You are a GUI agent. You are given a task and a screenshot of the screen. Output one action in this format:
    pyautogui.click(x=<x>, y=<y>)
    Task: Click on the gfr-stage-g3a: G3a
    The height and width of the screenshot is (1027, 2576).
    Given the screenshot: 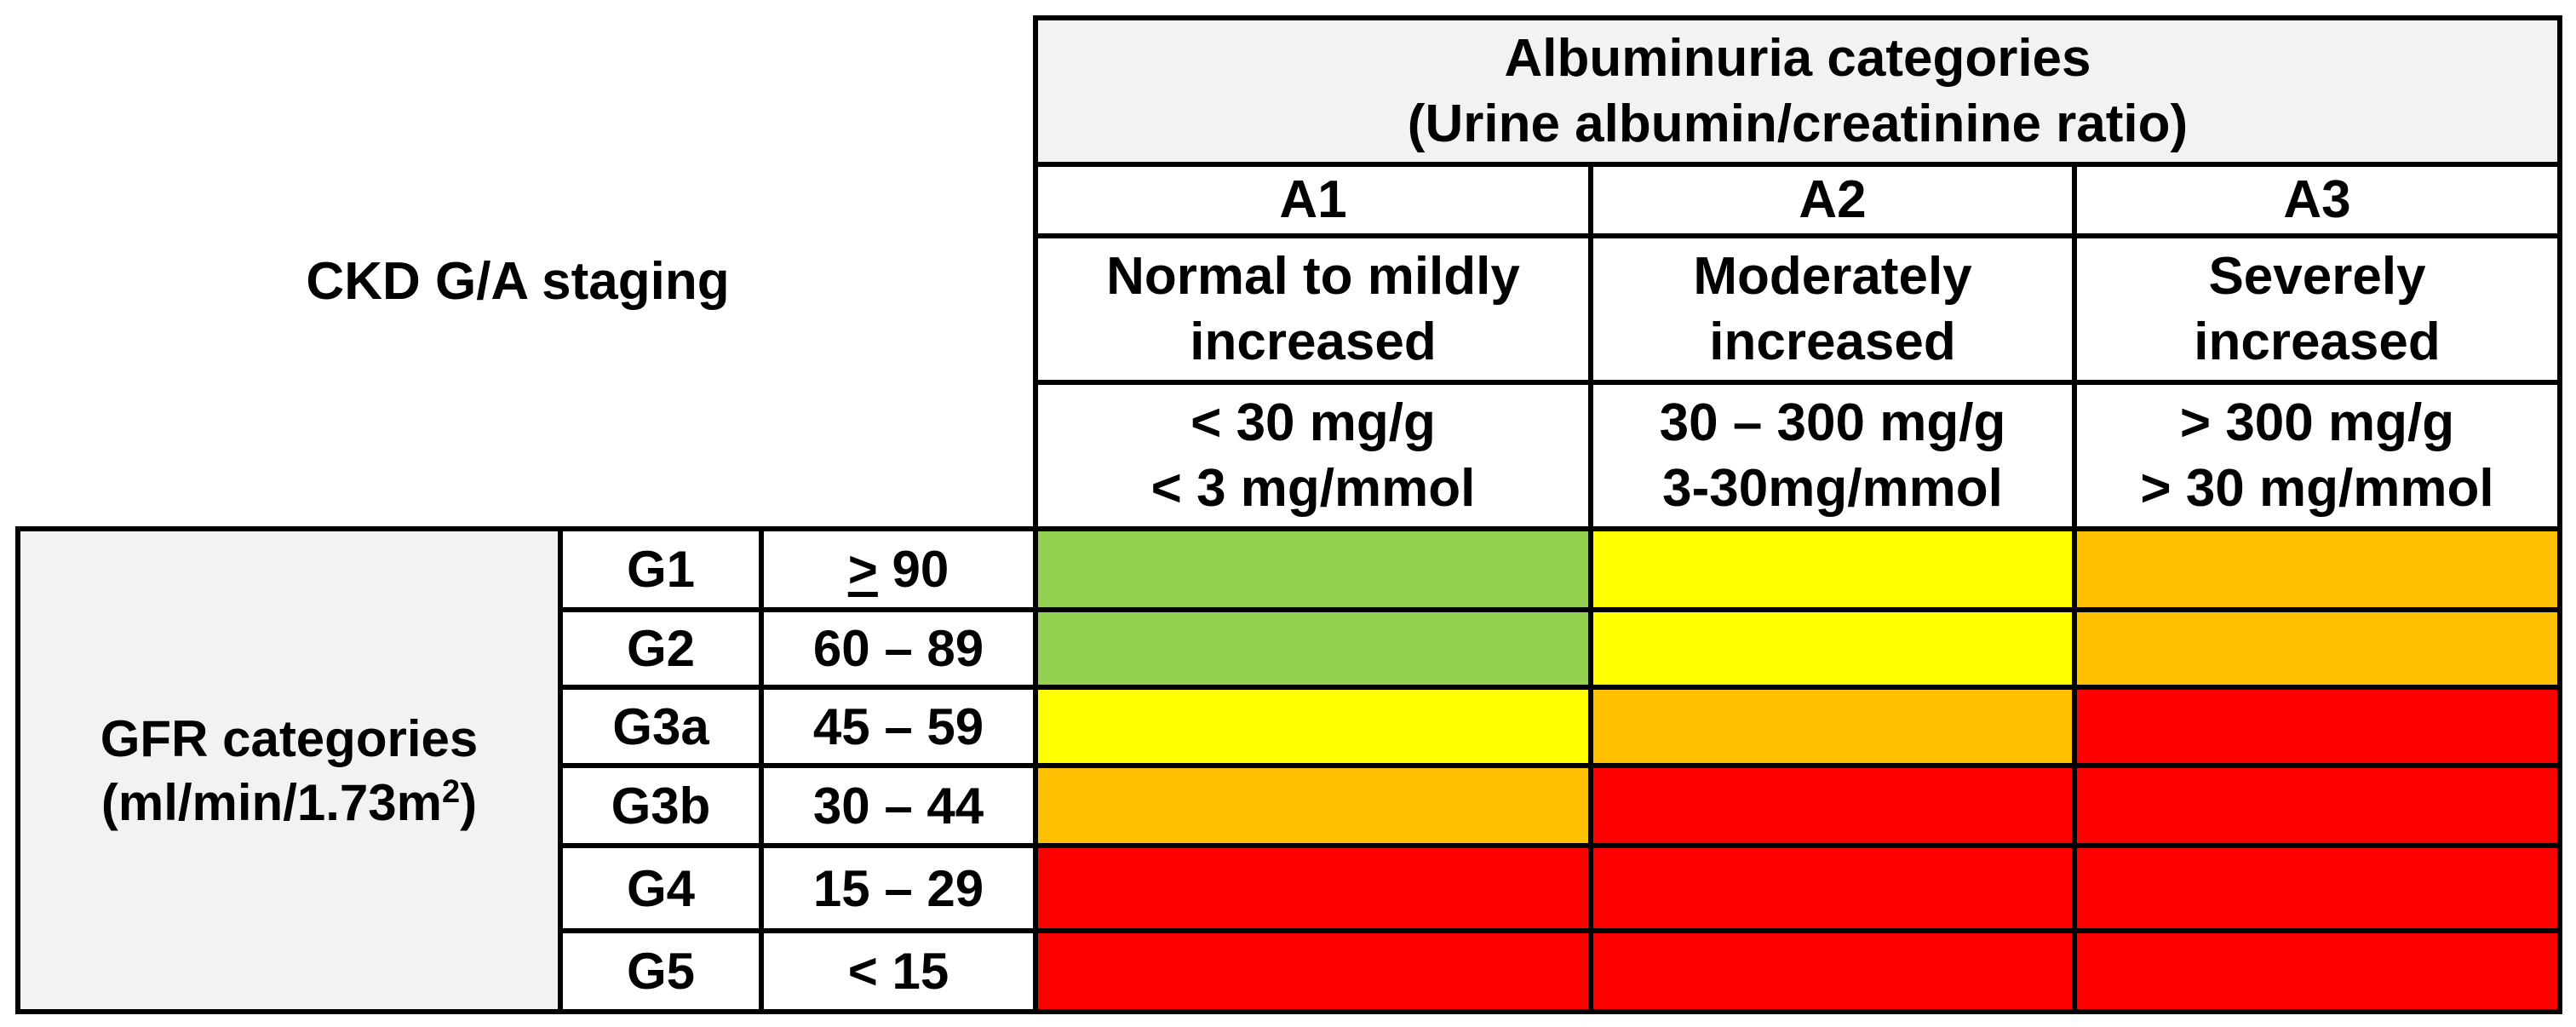 What is the action you would take?
    pyautogui.click(x=661, y=726)
    